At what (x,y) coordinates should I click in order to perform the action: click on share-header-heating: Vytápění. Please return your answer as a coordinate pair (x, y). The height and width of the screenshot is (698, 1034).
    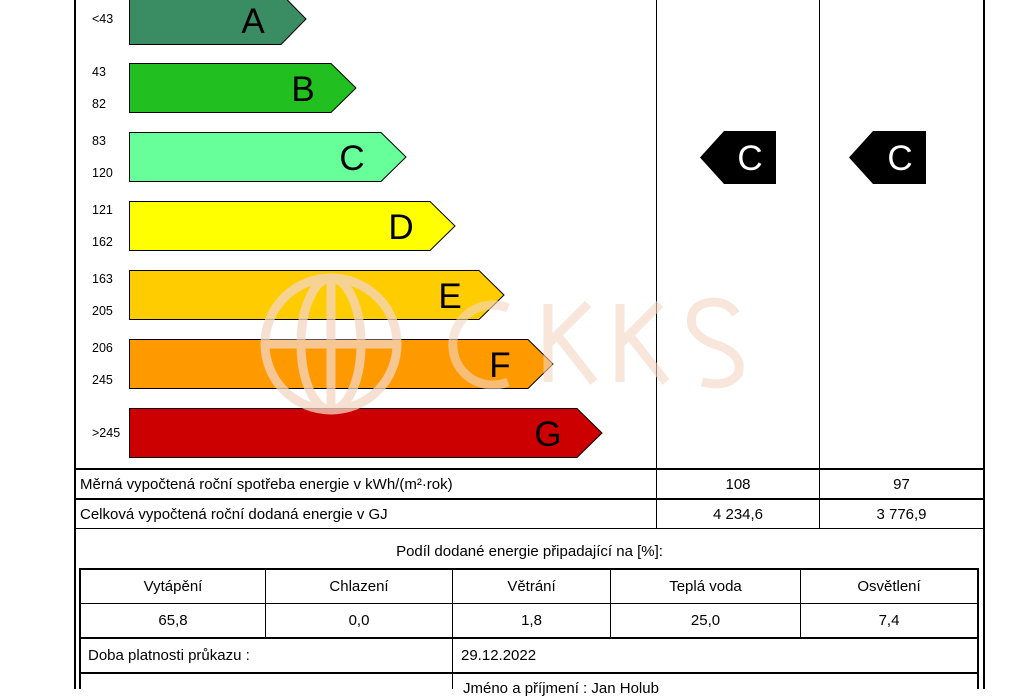
    Looking at the image, I should click on (173, 586).